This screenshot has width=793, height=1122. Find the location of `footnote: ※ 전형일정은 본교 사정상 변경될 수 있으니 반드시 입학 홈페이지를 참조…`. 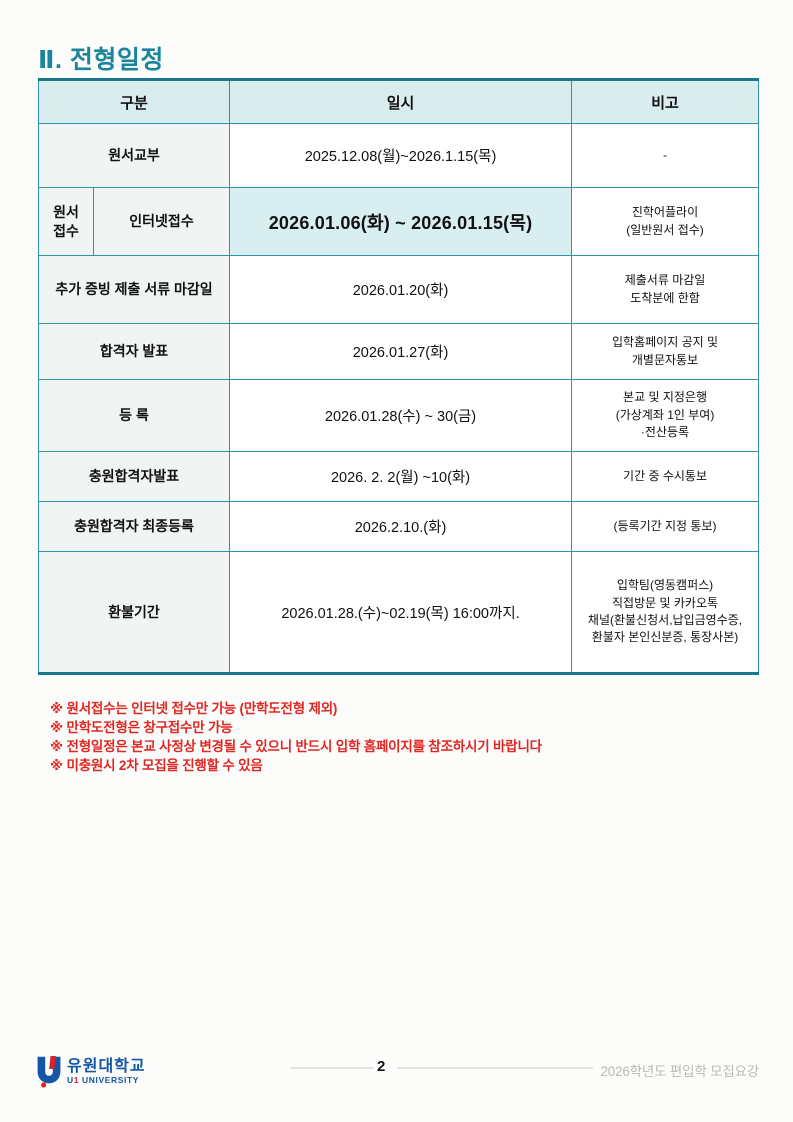

footnote: ※ 전형일정은 본교 사정상 변경될 수 있으니 반드시 입학 홈페이지를 참조… is located at coordinates (296, 746).